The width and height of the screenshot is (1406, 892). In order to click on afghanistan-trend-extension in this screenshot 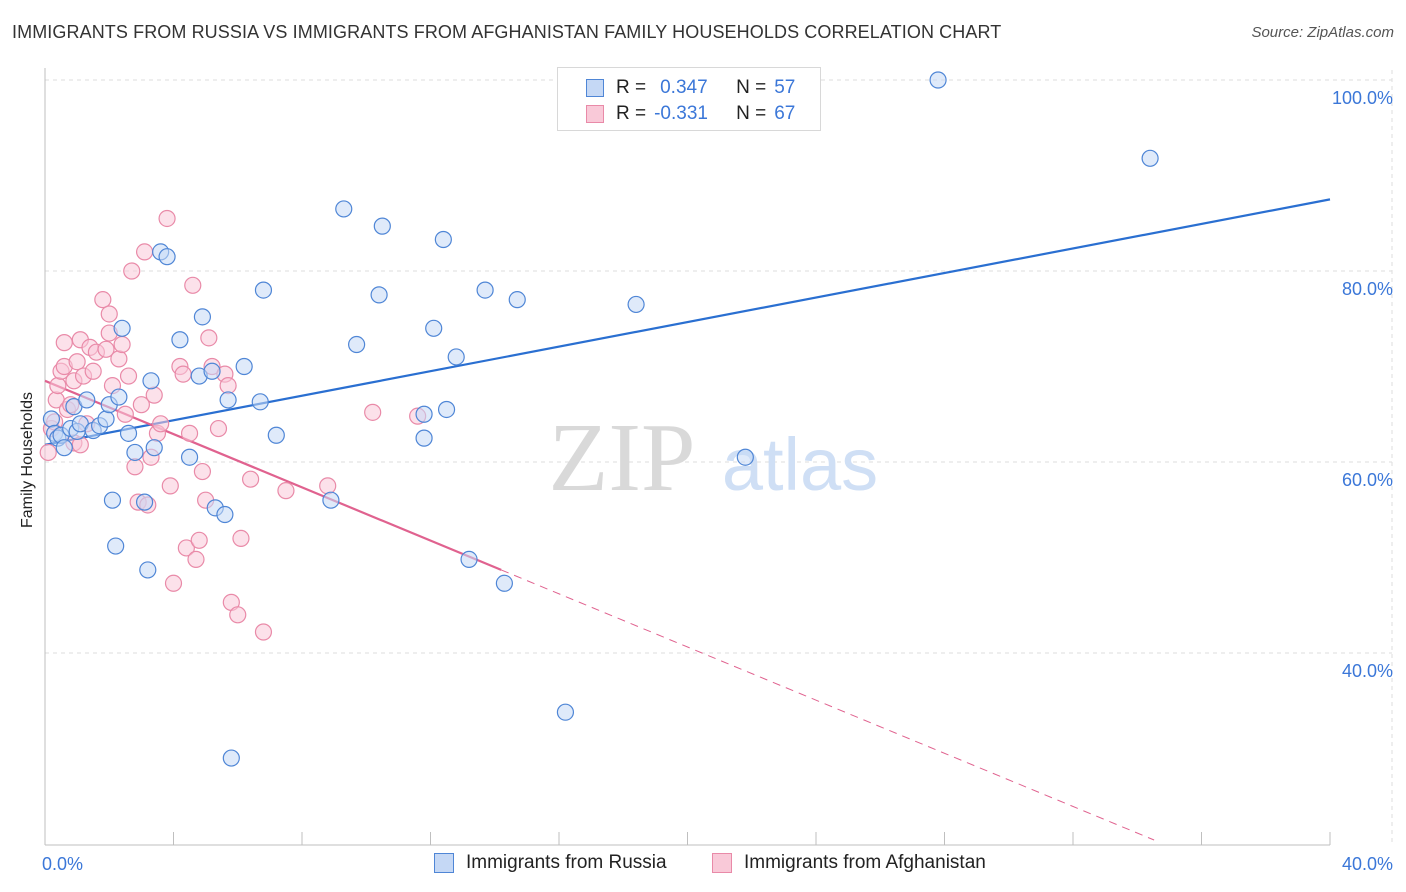, I will do `click(827, 705)`.